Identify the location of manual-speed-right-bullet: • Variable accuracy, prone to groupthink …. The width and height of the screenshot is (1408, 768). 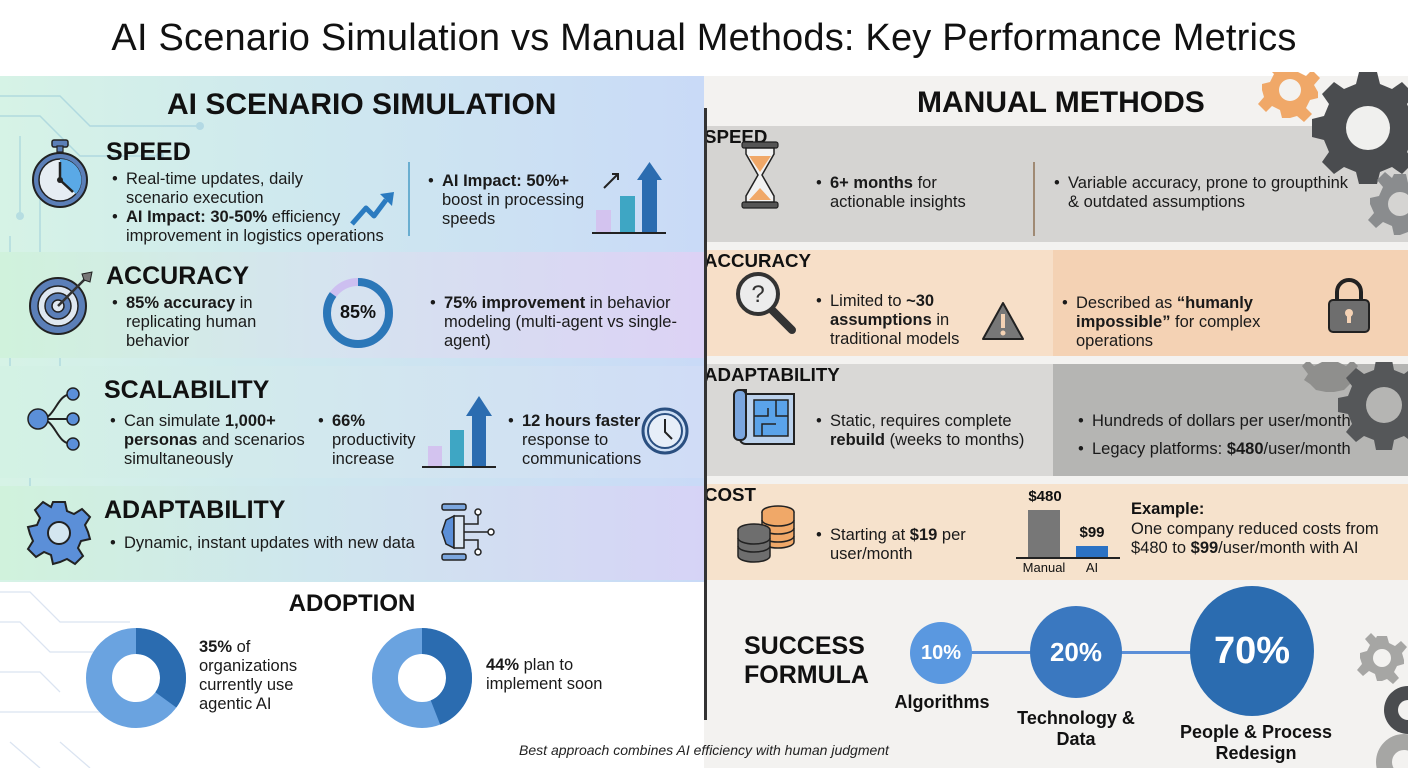
(1201, 192).